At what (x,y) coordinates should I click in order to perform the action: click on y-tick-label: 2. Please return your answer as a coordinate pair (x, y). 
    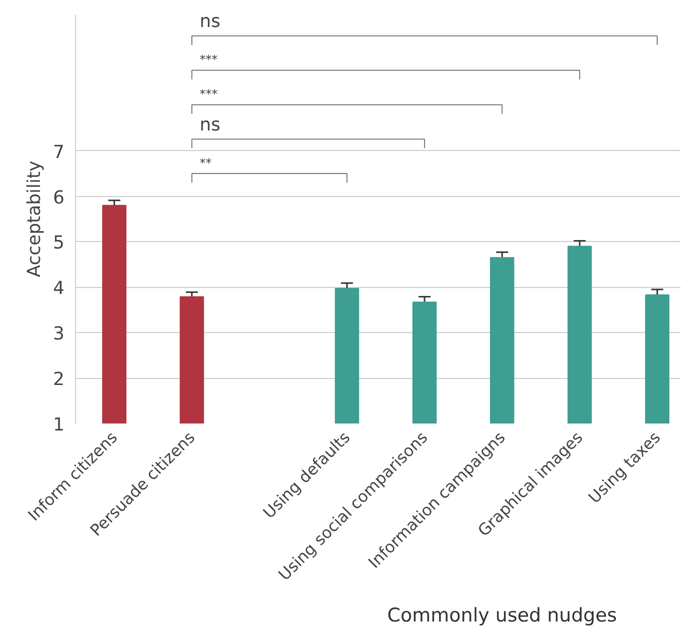
    Looking at the image, I should click on (58, 379).